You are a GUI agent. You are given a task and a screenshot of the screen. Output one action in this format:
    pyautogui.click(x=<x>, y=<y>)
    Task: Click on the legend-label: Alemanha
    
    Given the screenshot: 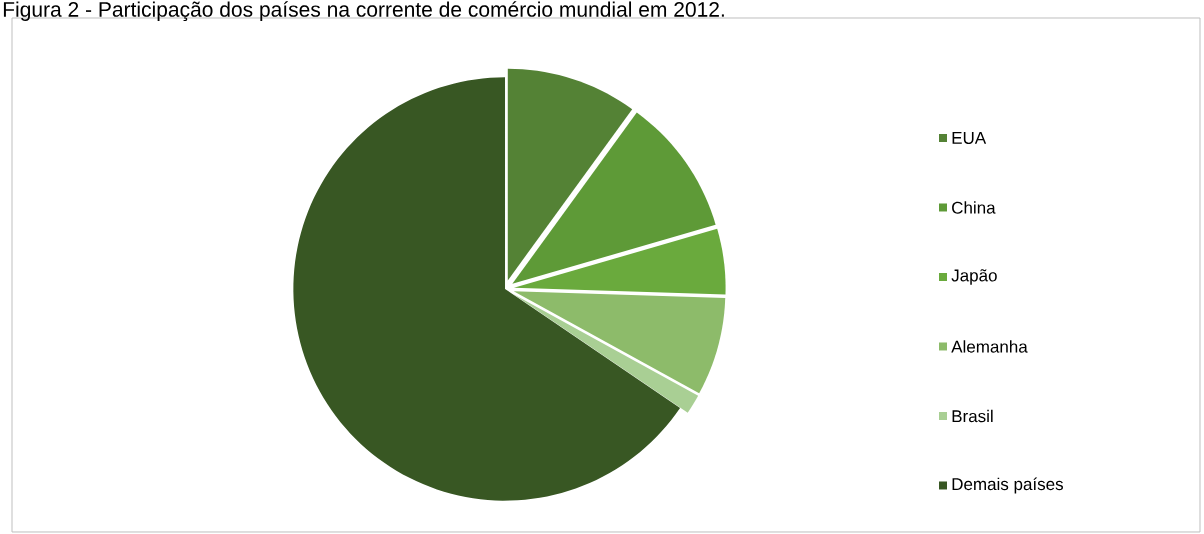 What is the action you would take?
    pyautogui.click(x=989, y=346)
    